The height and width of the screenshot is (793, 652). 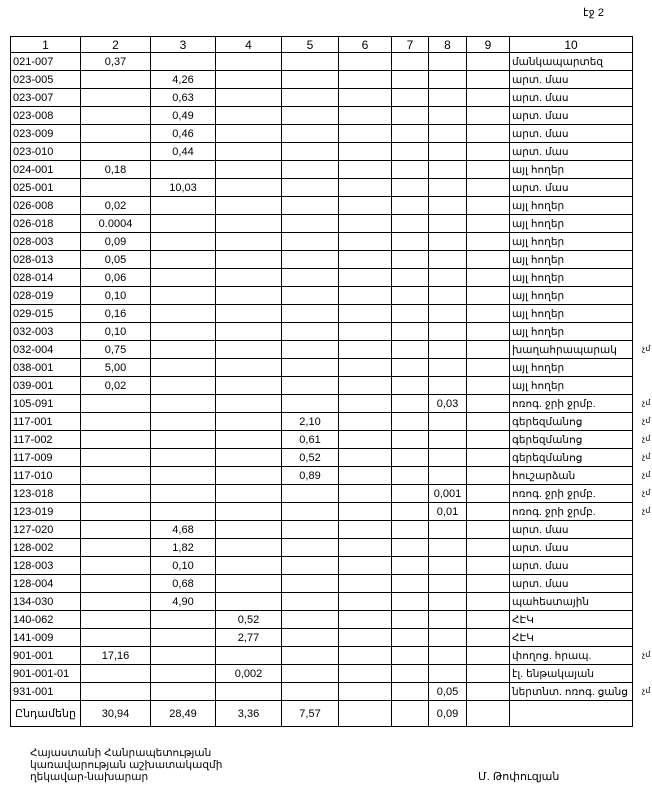 What do you see at coordinates (330, 421) in the screenshot?
I see `table-row: 117-001 2,10 գերեզմանոց չմ` at bounding box center [330, 421].